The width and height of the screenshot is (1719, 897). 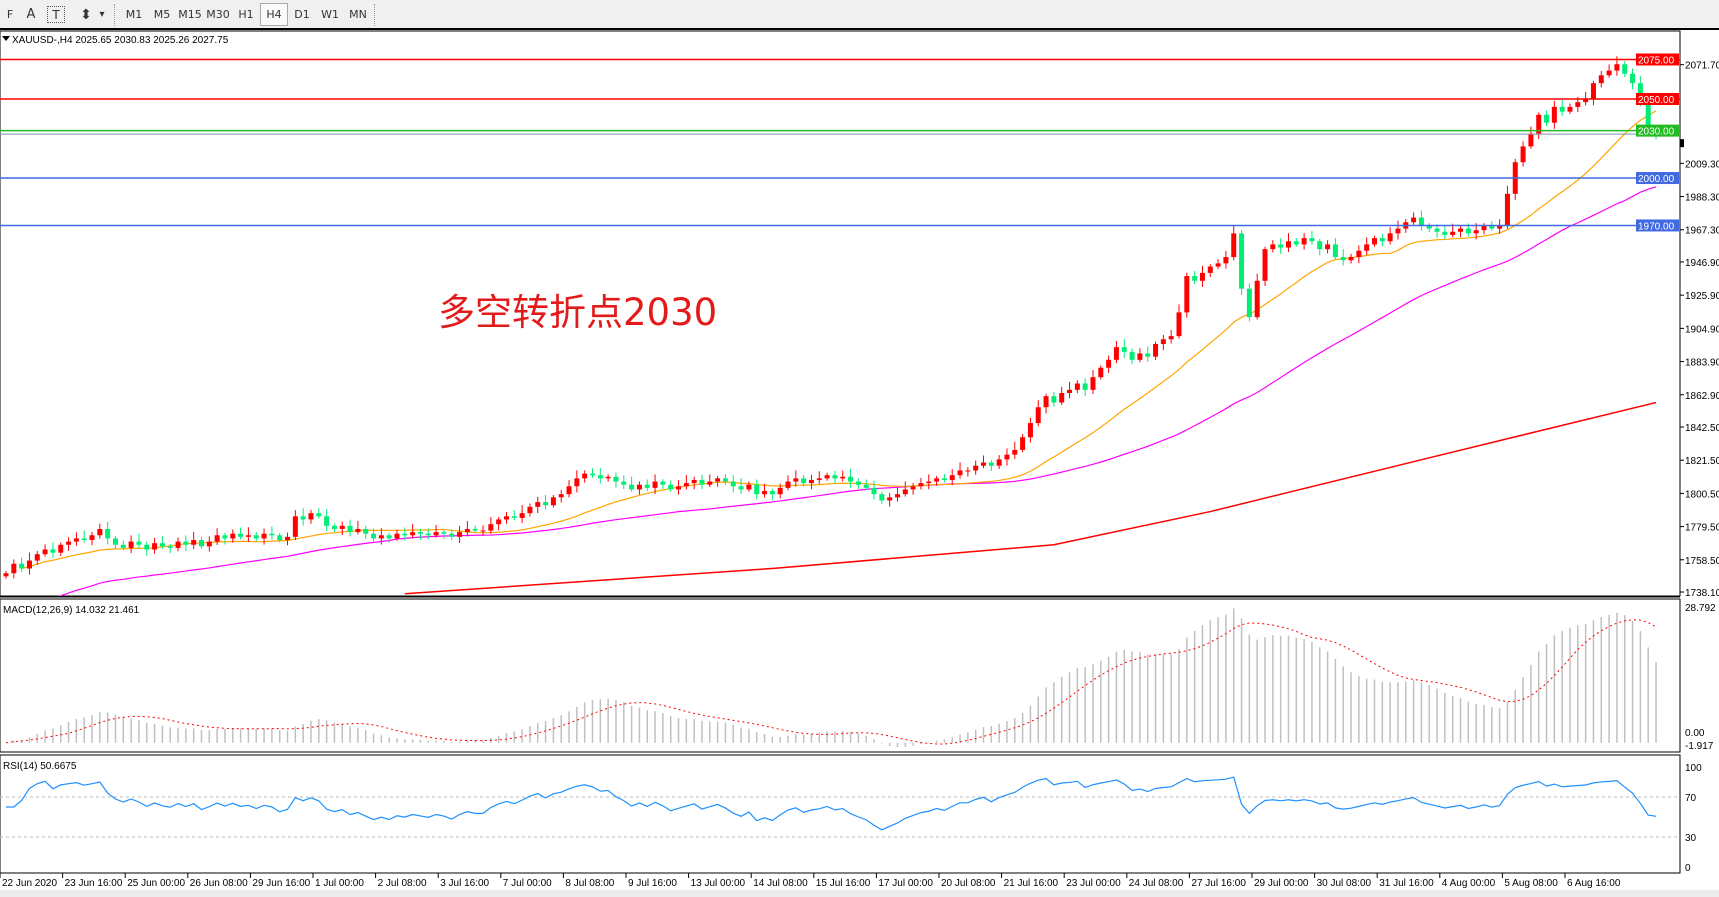 I want to click on time-axis-label: 25 Jun 00:00, so click(x=156, y=883).